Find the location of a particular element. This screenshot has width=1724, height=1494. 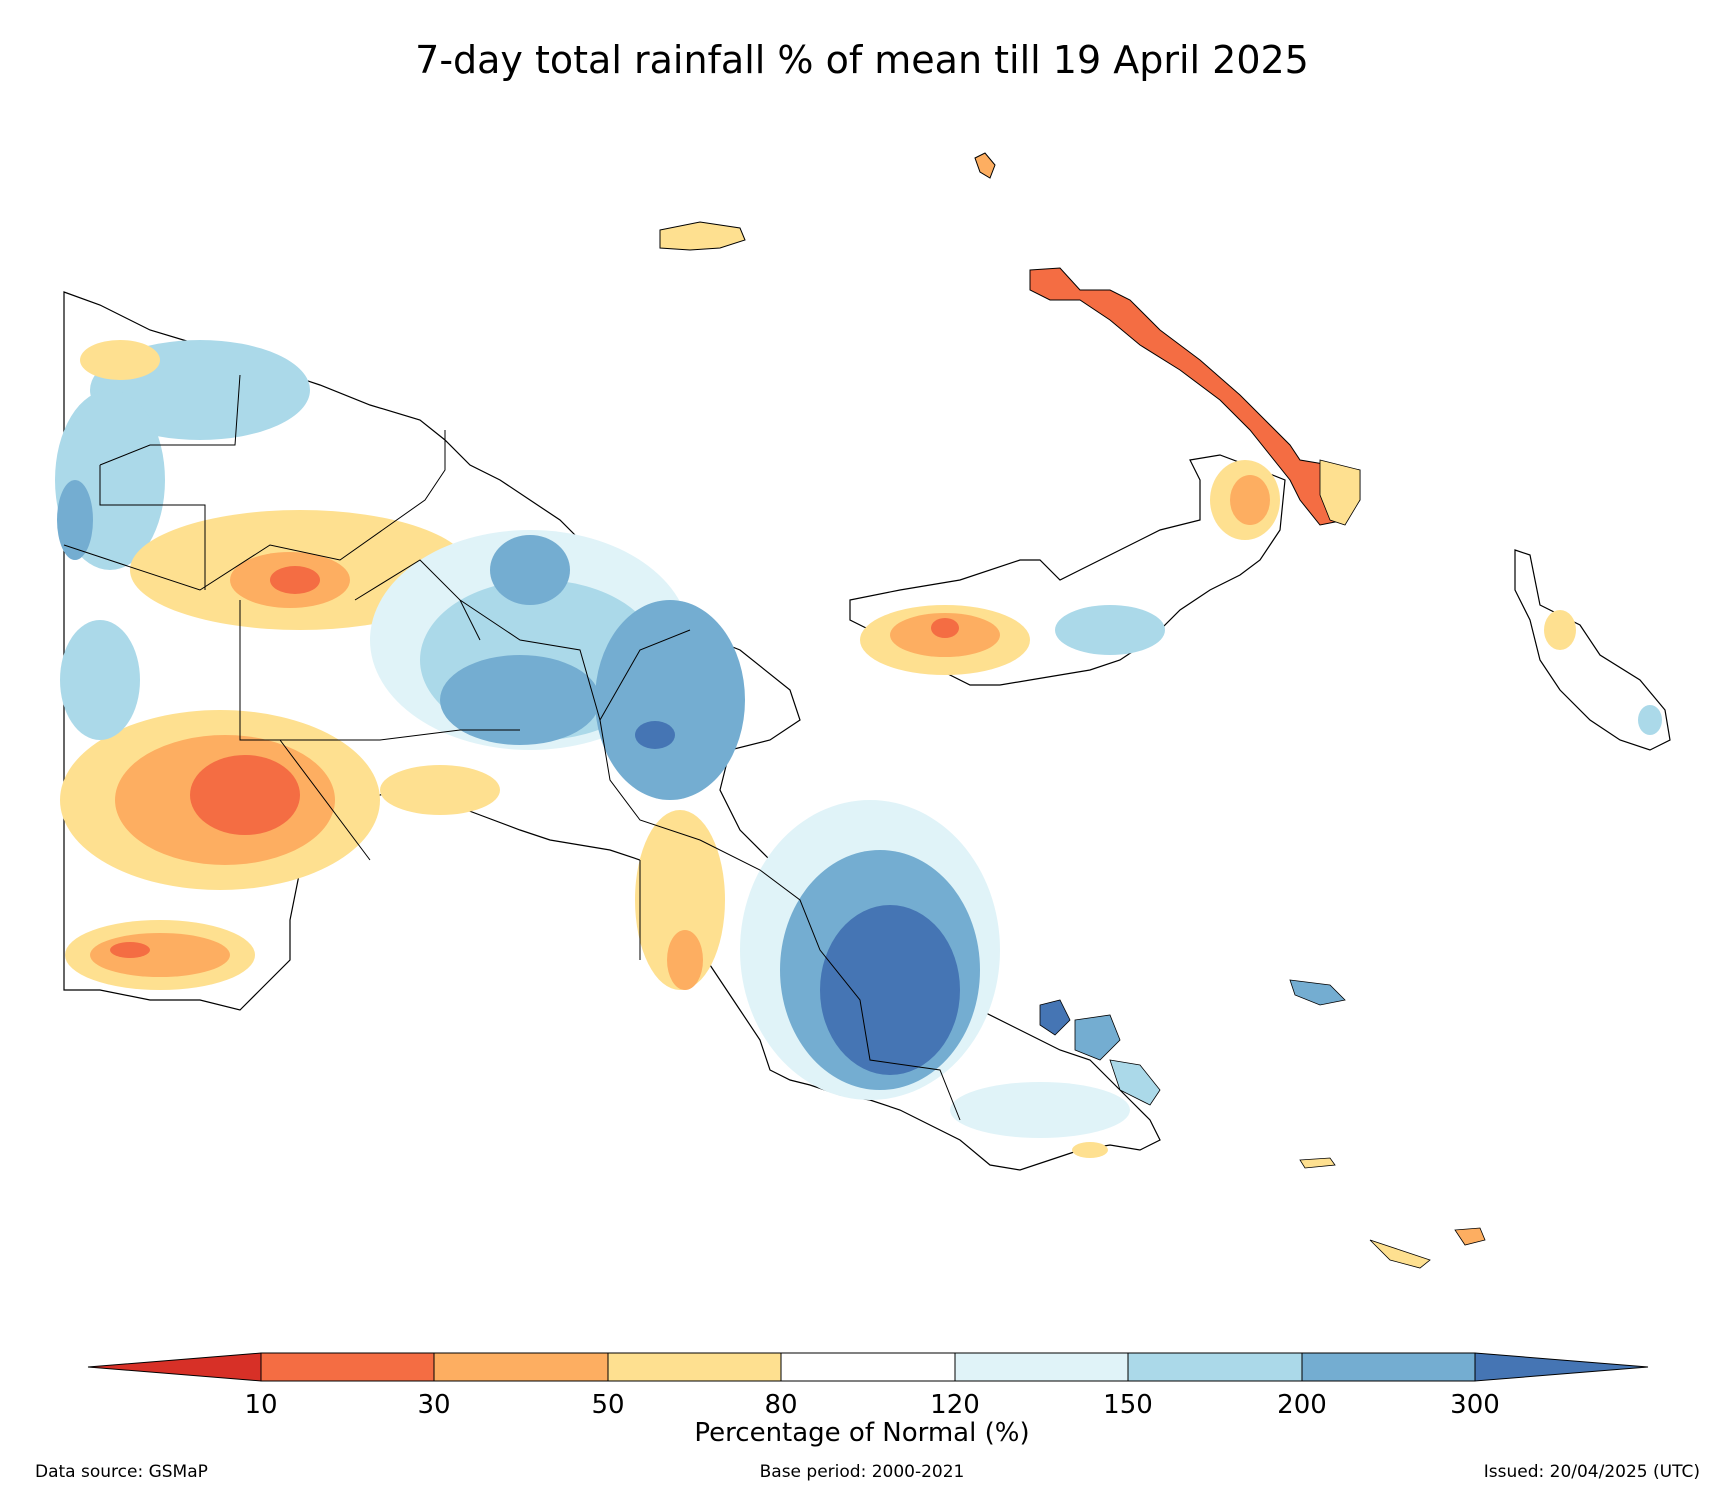

colorbar is located at coordinates (868, 1367).